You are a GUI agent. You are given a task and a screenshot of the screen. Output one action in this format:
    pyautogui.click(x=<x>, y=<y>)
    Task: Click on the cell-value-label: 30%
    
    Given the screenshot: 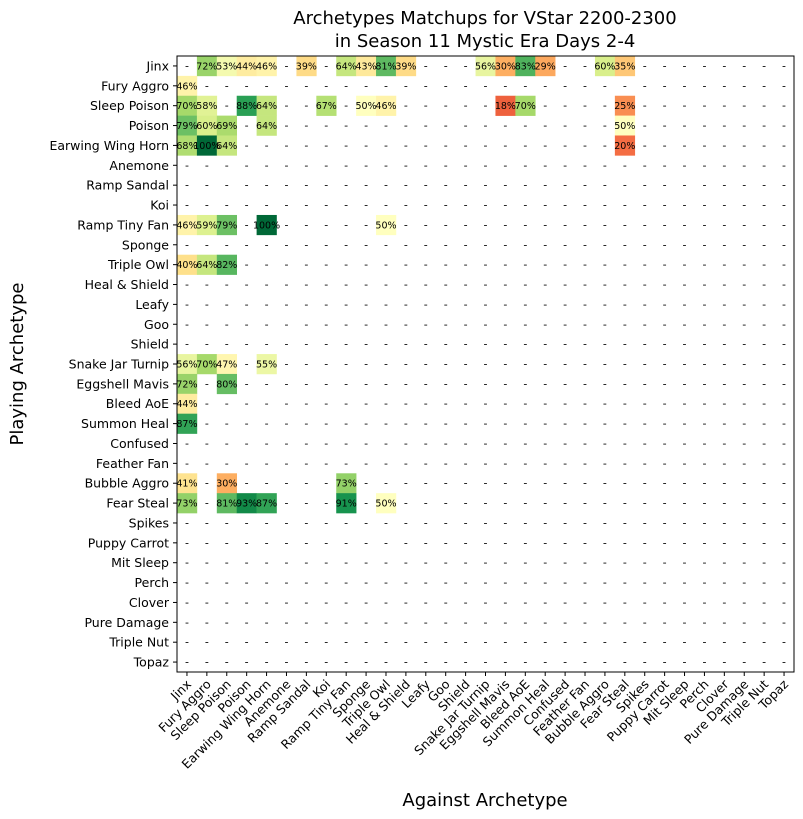 What is the action you would take?
    pyautogui.click(x=226, y=484)
    